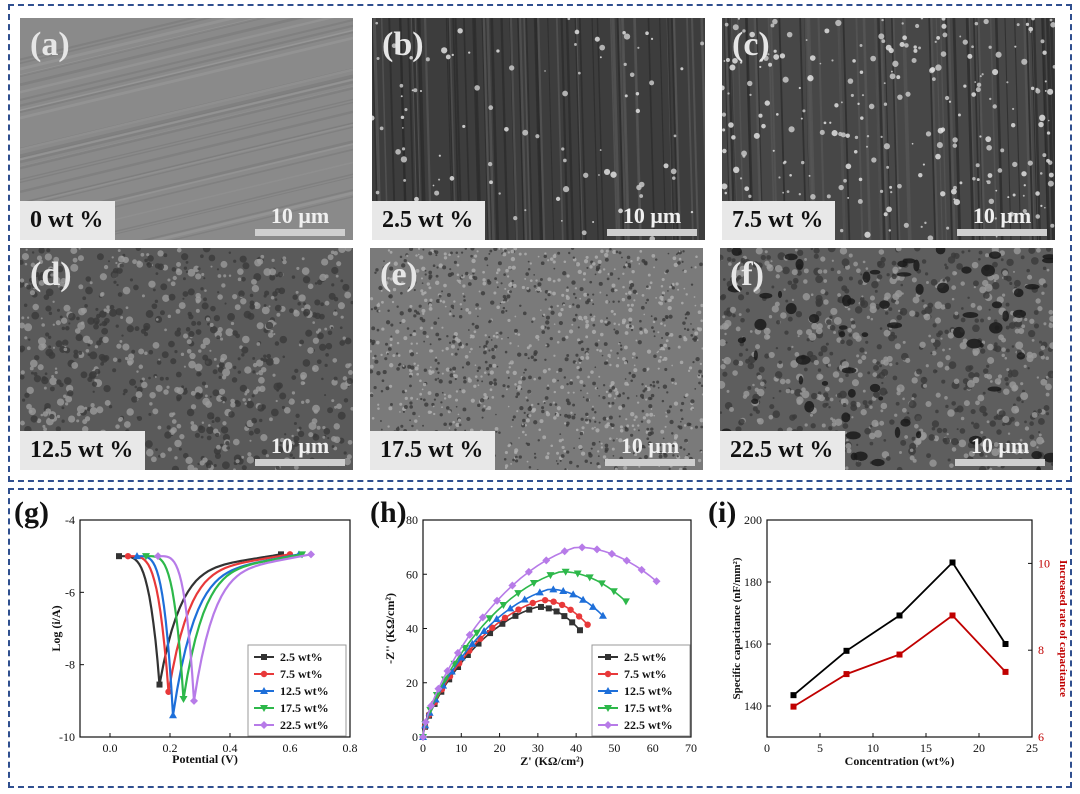 The height and width of the screenshot is (794, 1080). I want to click on x-tick-label: 40, so click(576, 748).